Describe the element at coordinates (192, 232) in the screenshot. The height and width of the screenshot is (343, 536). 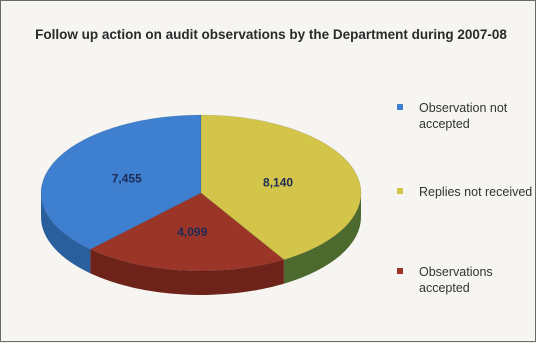
I see `data-label: 4,099` at that location.